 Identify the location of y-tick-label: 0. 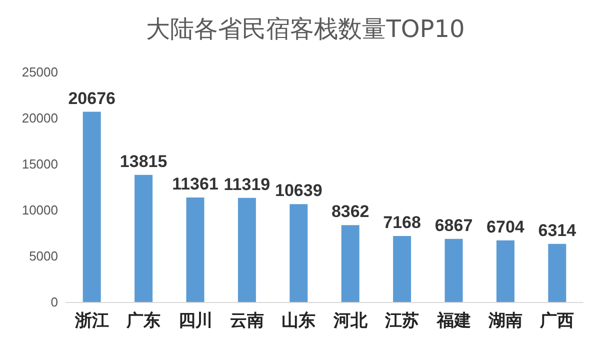
(54, 302).